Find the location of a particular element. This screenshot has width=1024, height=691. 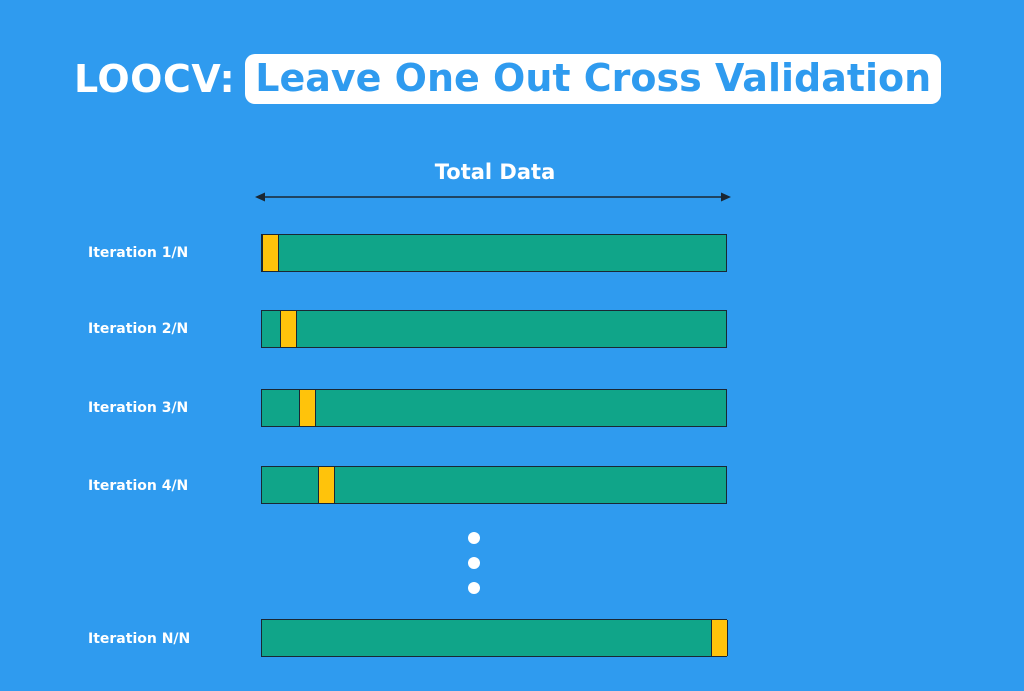

title-row: LOOCV: Leave One Out Cross Validation is located at coordinates (508, 79).